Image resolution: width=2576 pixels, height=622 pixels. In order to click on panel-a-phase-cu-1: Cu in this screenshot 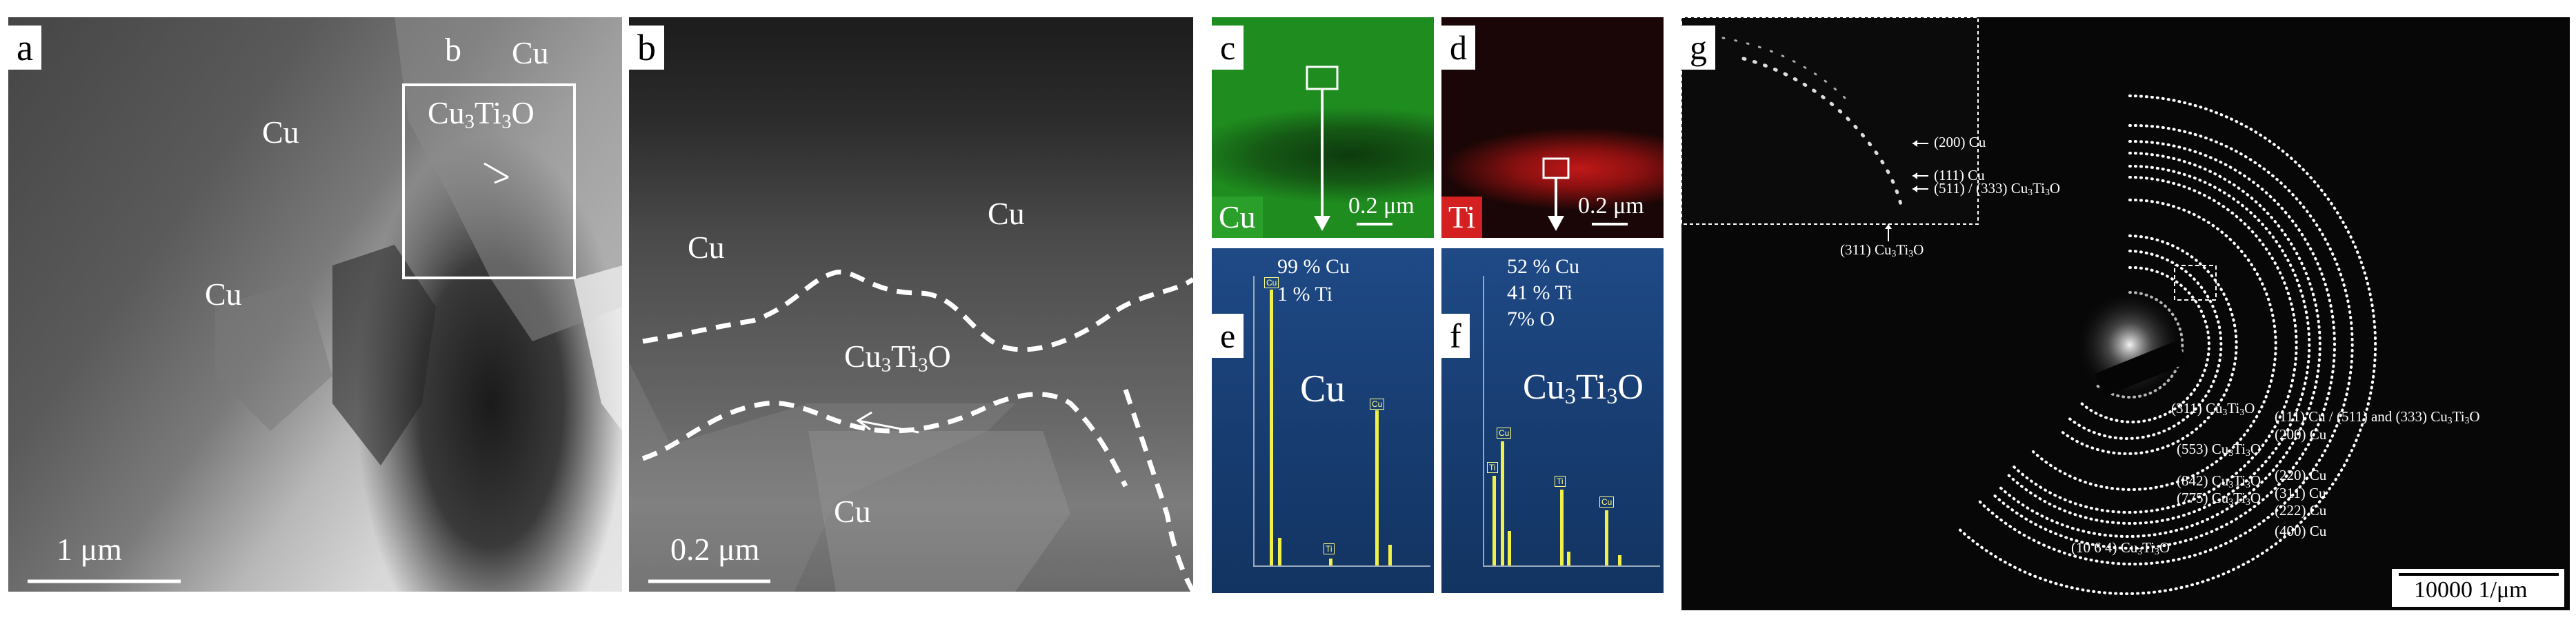, I will do `click(530, 52)`.